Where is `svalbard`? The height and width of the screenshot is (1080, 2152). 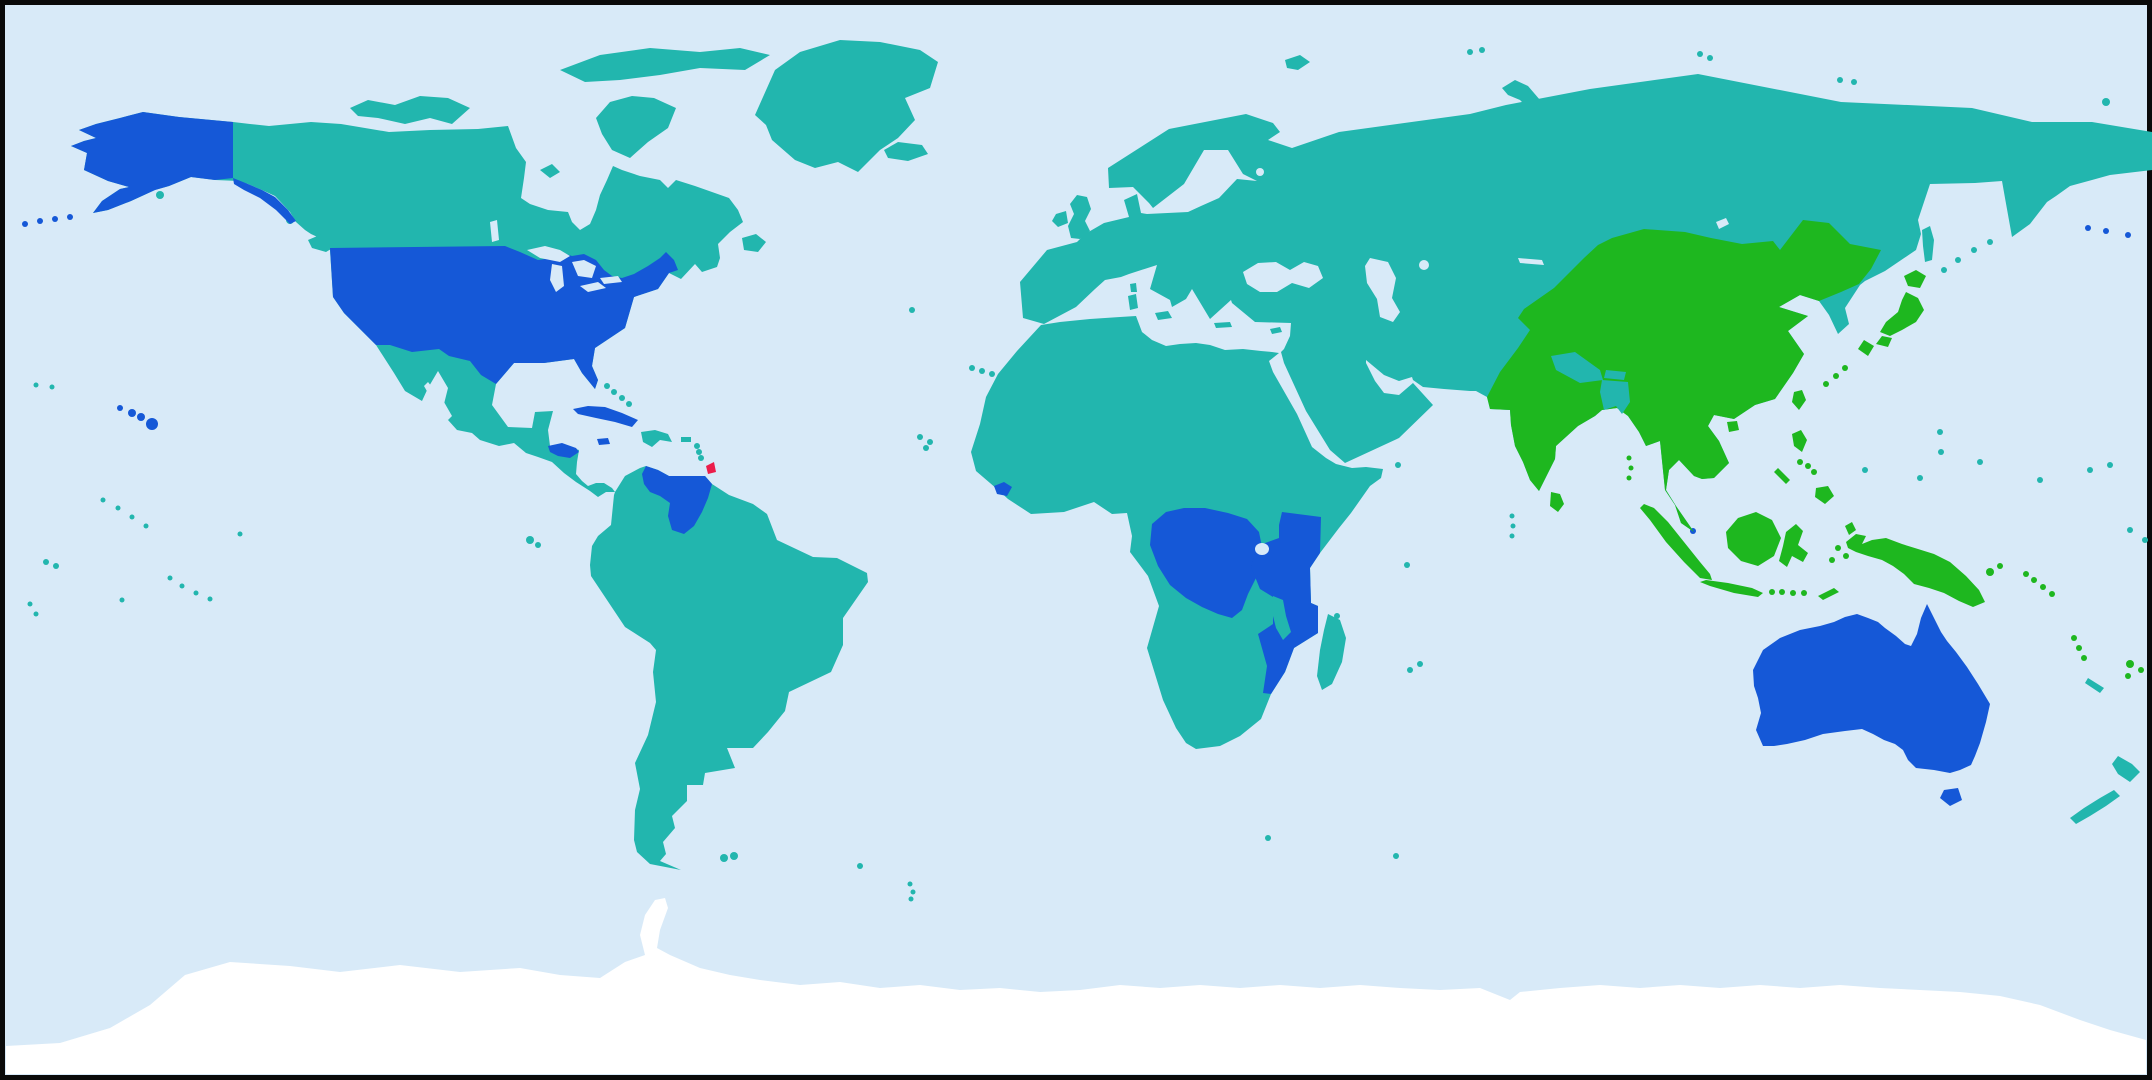 svalbard is located at coordinates (1297, 62).